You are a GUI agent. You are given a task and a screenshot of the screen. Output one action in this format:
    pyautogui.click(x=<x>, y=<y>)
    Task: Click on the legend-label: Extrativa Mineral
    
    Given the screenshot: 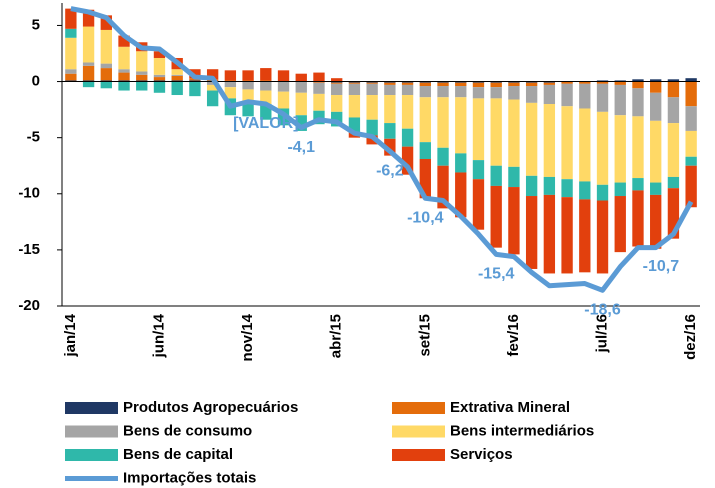 What is the action you would take?
    pyautogui.click(x=510, y=407)
    